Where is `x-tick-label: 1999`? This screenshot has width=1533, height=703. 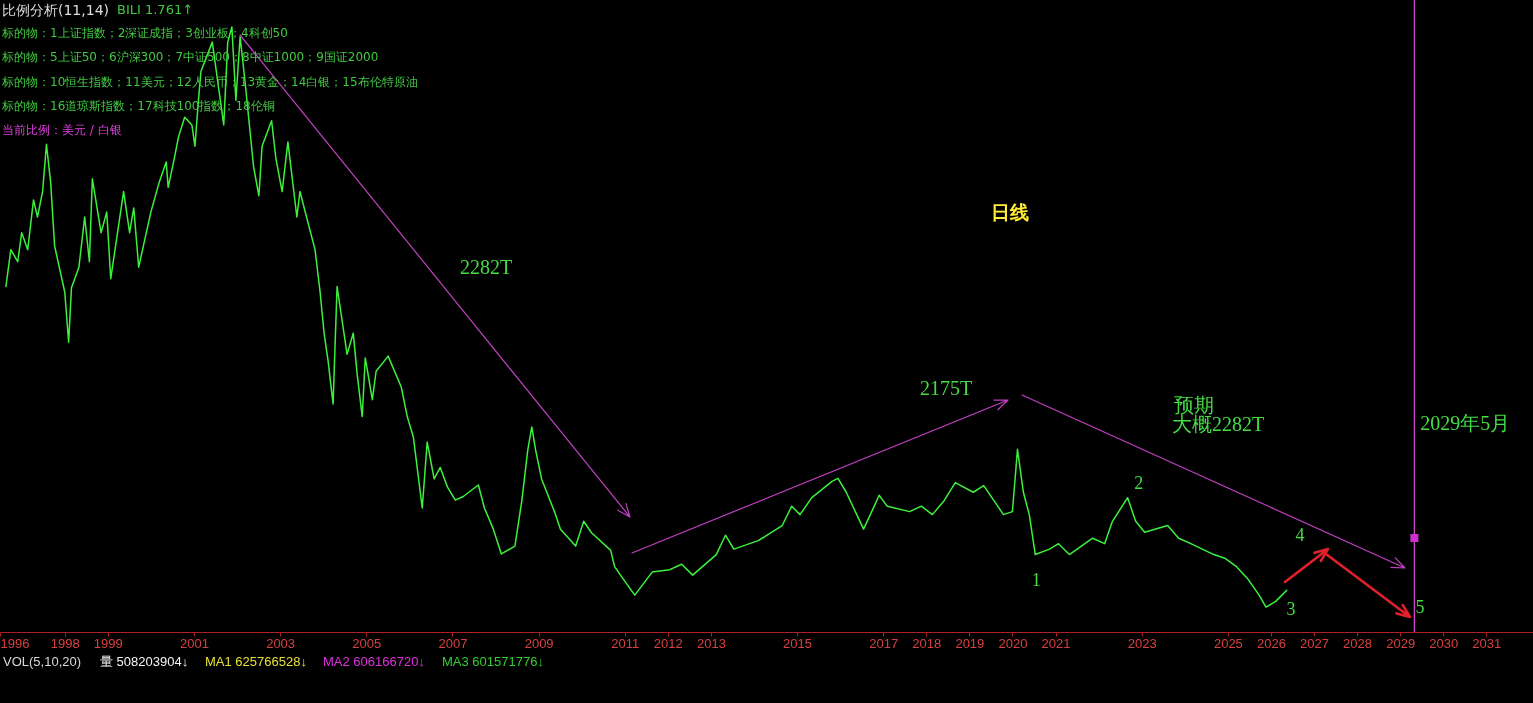
x-tick-label: 1999 is located at coordinates (108, 643).